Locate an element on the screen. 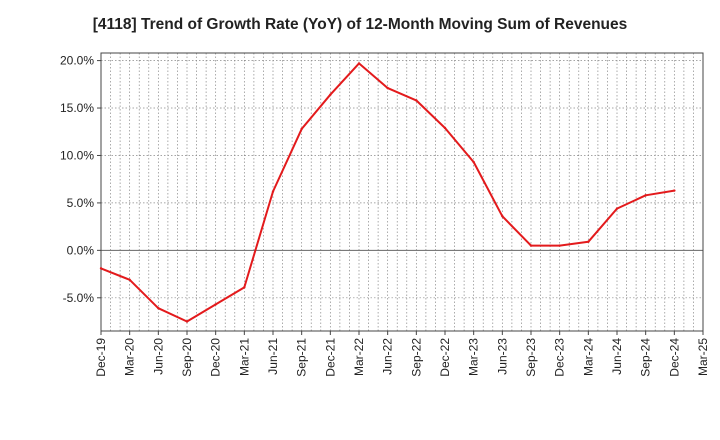 This screenshot has width=720, height=440. x-tick-label: Mar-24 is located at coordinates (588, 357).